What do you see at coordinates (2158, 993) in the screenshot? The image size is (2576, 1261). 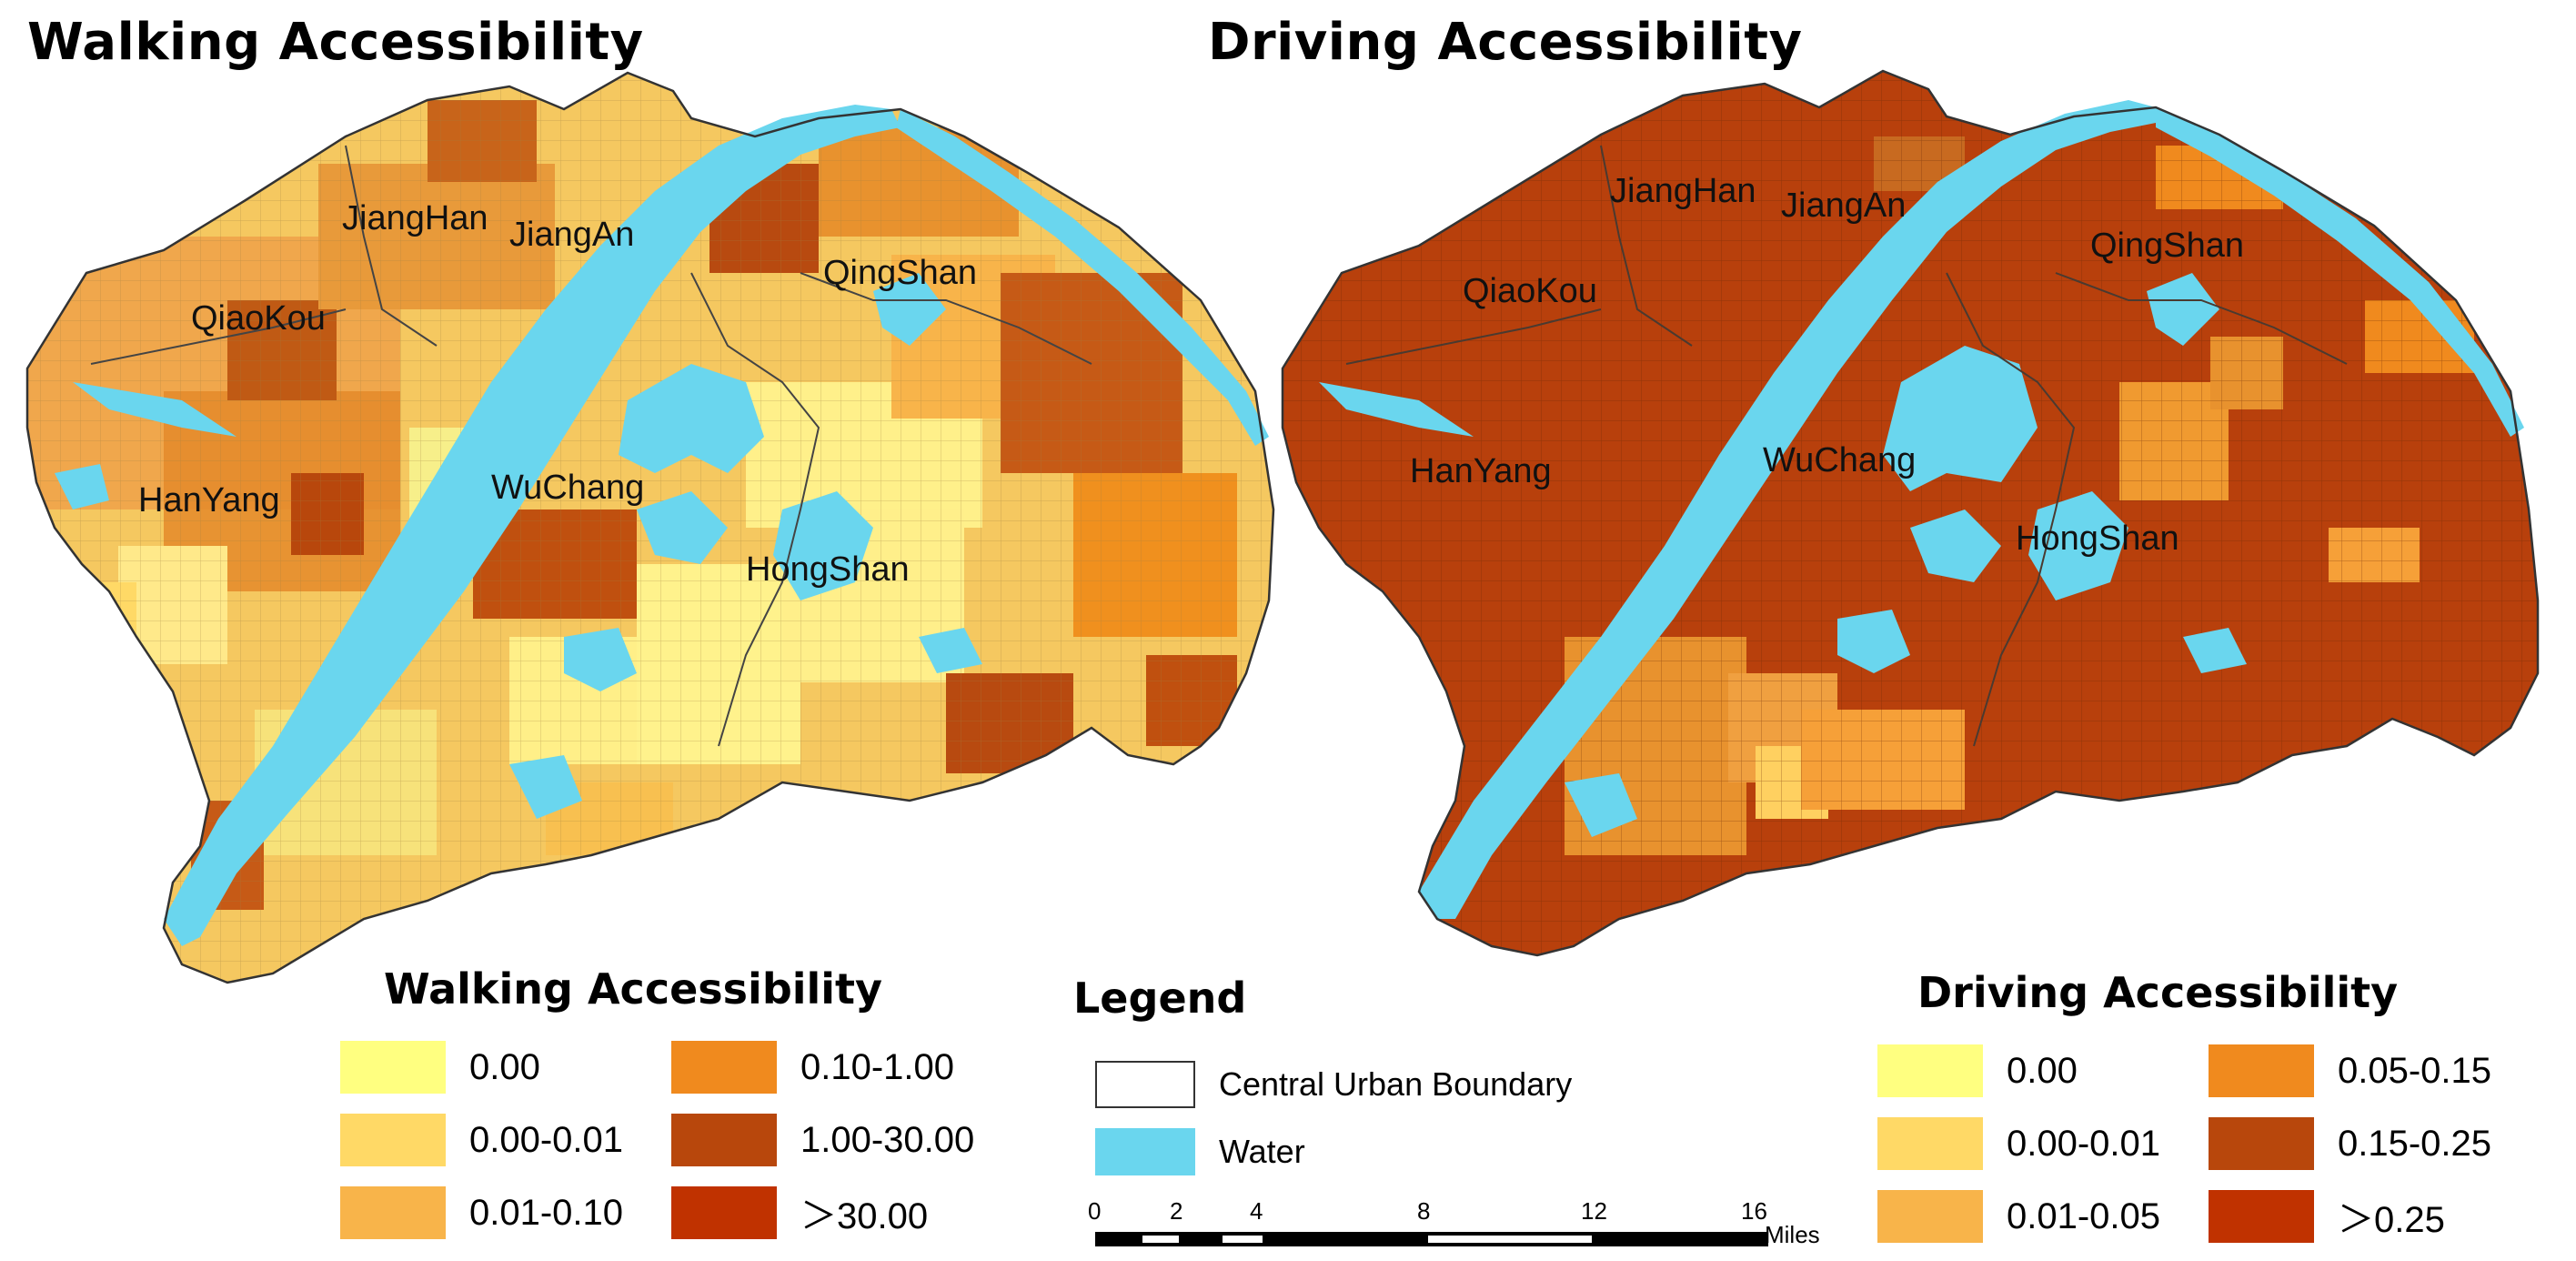 I see `driving-legend-title: Driving Accessibility` at bounding box center [2158, 993].